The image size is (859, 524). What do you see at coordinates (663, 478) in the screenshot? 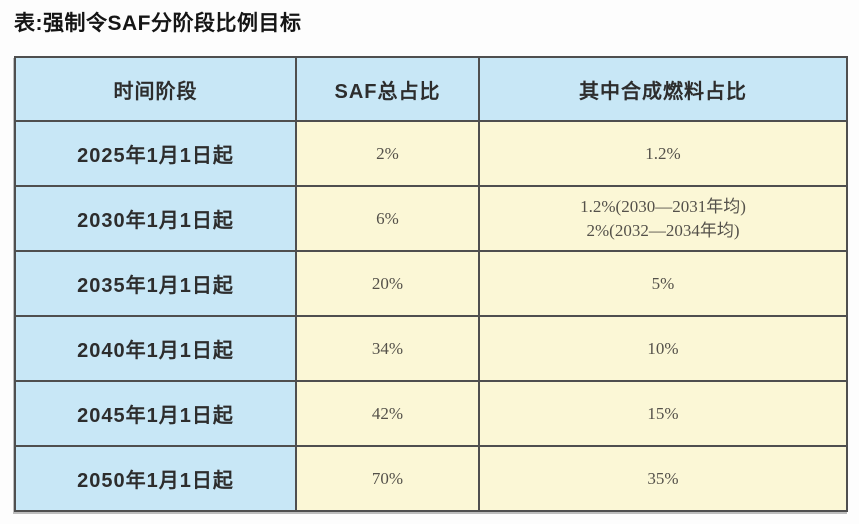
I see `synthetic-cell: 35%` at bounding box center [663, 478].